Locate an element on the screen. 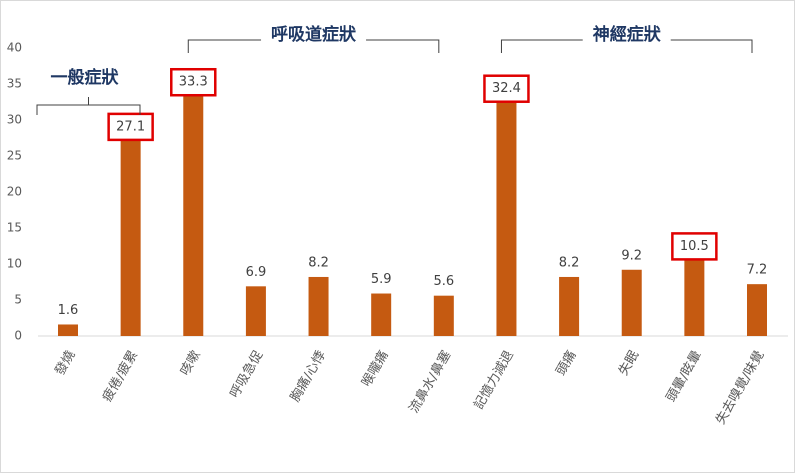  value-label: 27.1 is located at coordinates (130, 126).